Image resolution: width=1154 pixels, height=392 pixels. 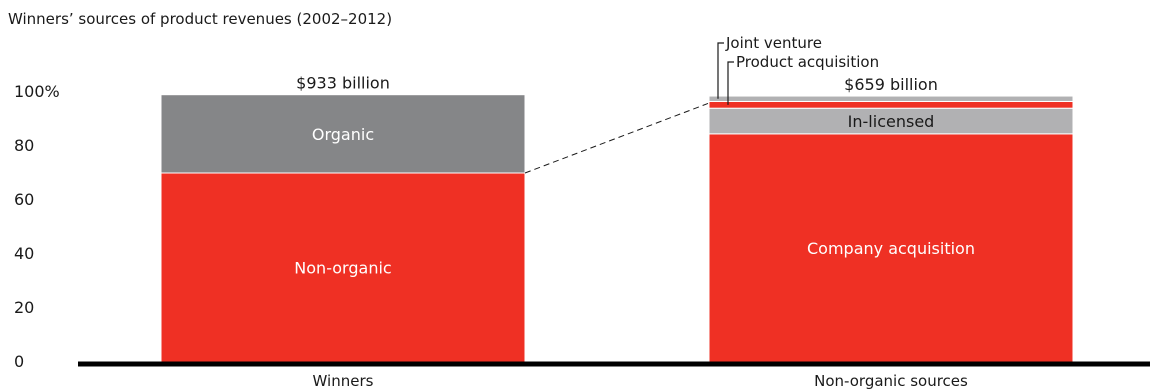 What do you see at coordinates (807, 62) in the screenshot?
I see `callout-label: Product acquisition` at bounding box center [807, 62].